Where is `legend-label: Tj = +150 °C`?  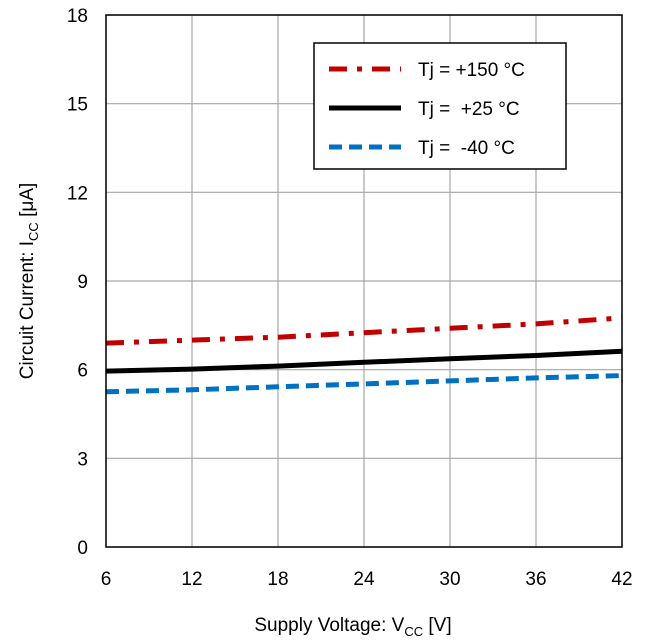
legend-label: Tj = +150 °C is located at coordinates (471, 70).